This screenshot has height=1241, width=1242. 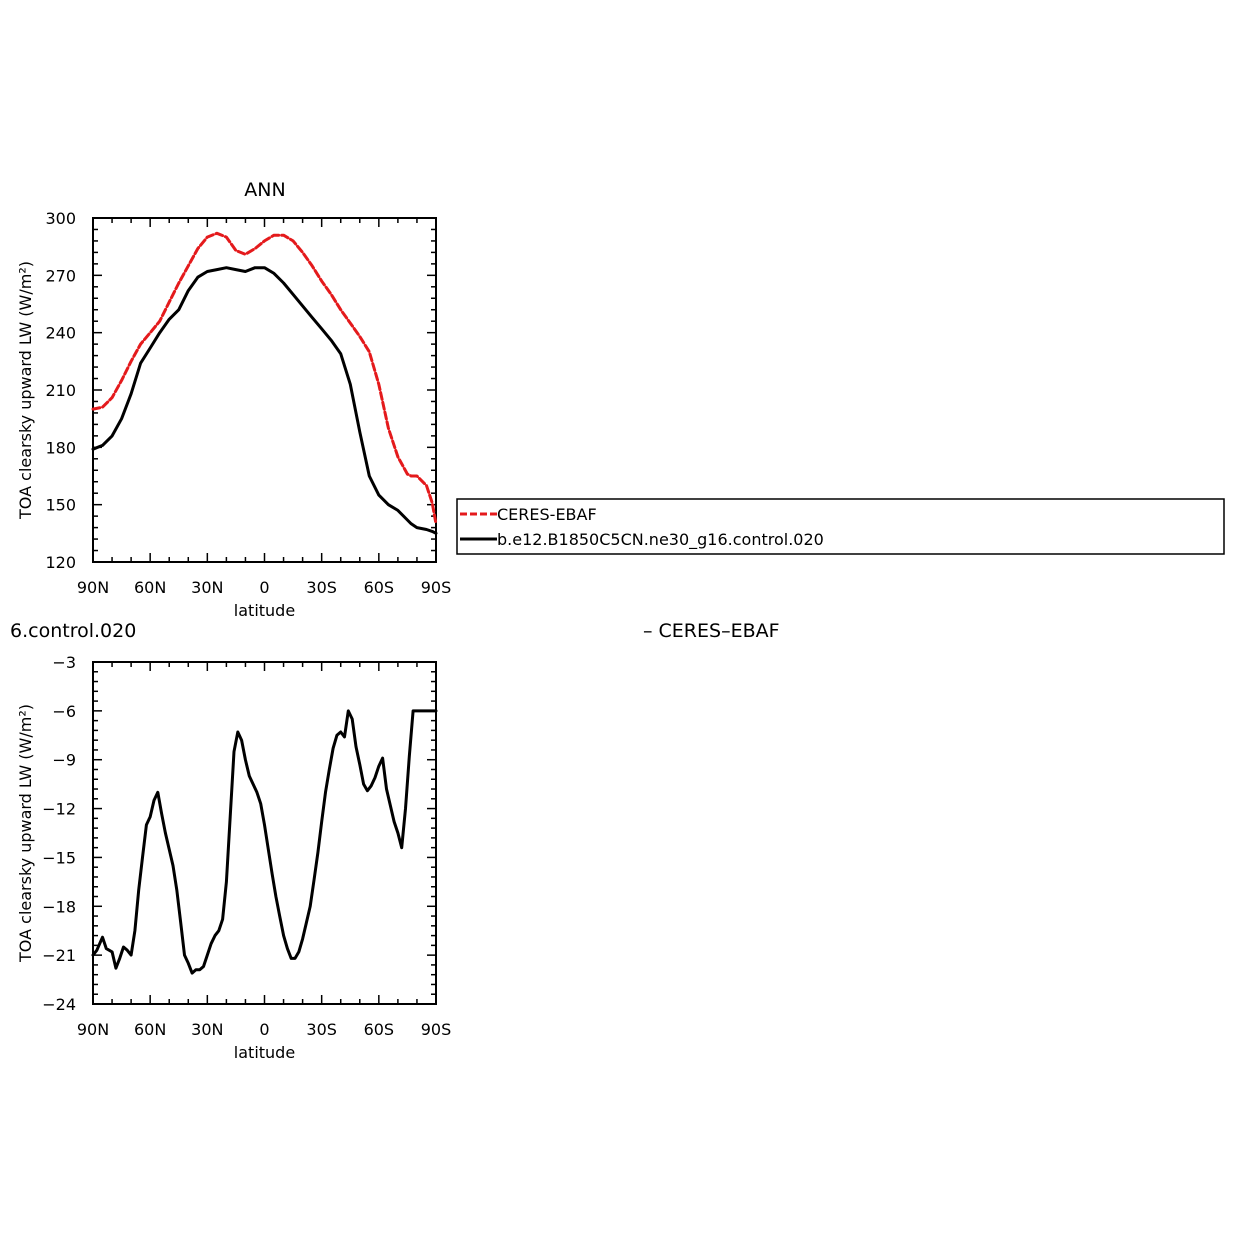 I want to click on y-tick-label: 300, so click(x=60, y=218).